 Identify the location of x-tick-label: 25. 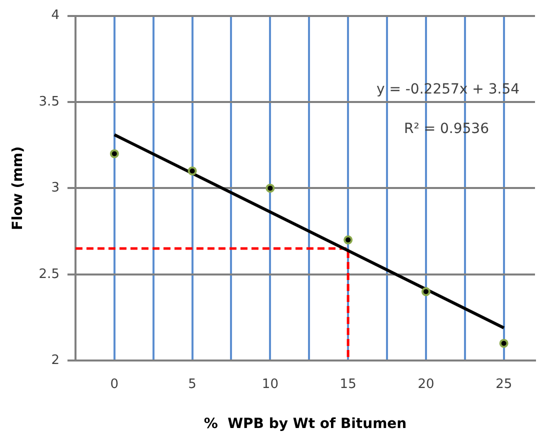
(504, 384).